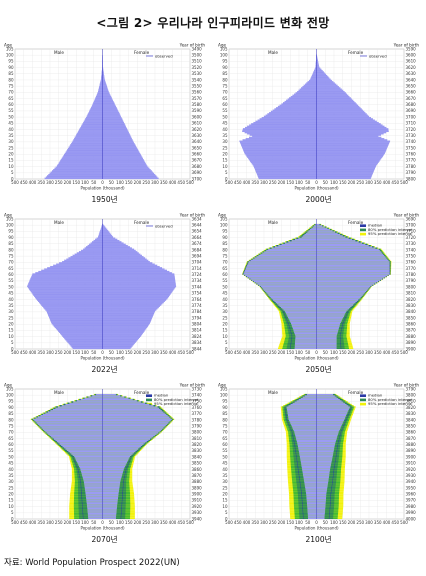  Describe the element at coordinates (360, 182) in the screenshot. I see `x-tick-label: 250` at that location.